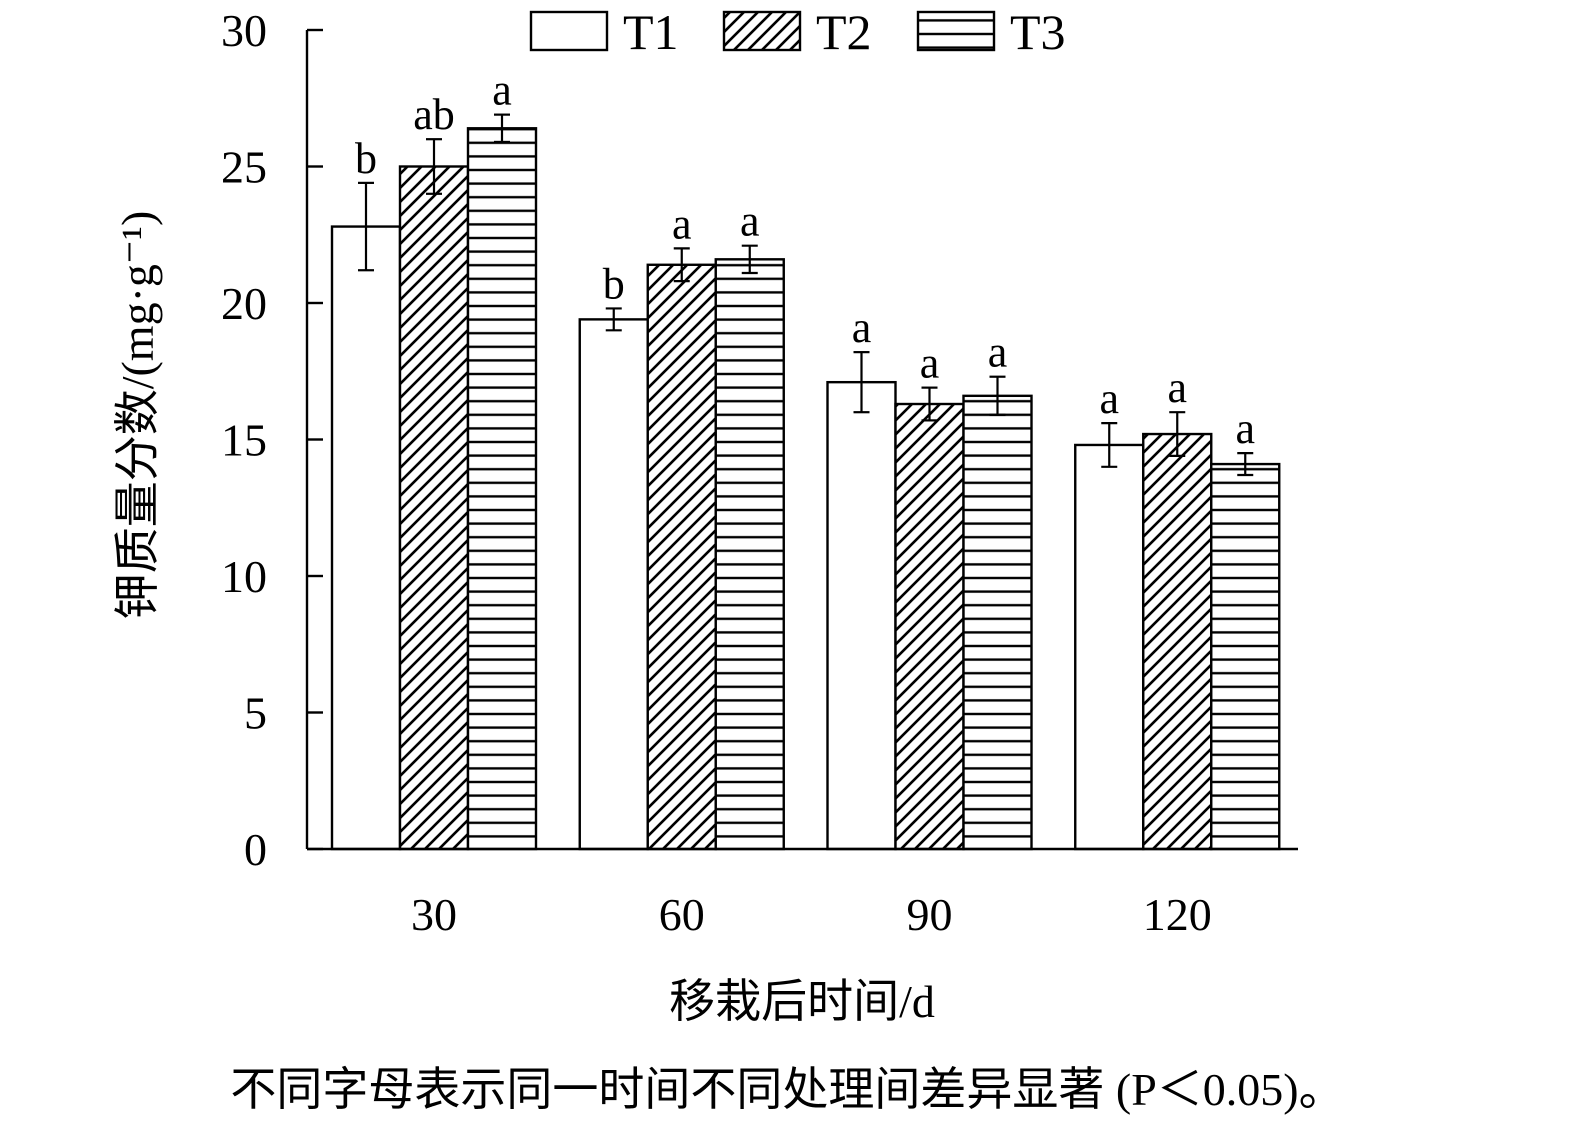  I want to click on x-tick-label: 60, so click(682, 914).